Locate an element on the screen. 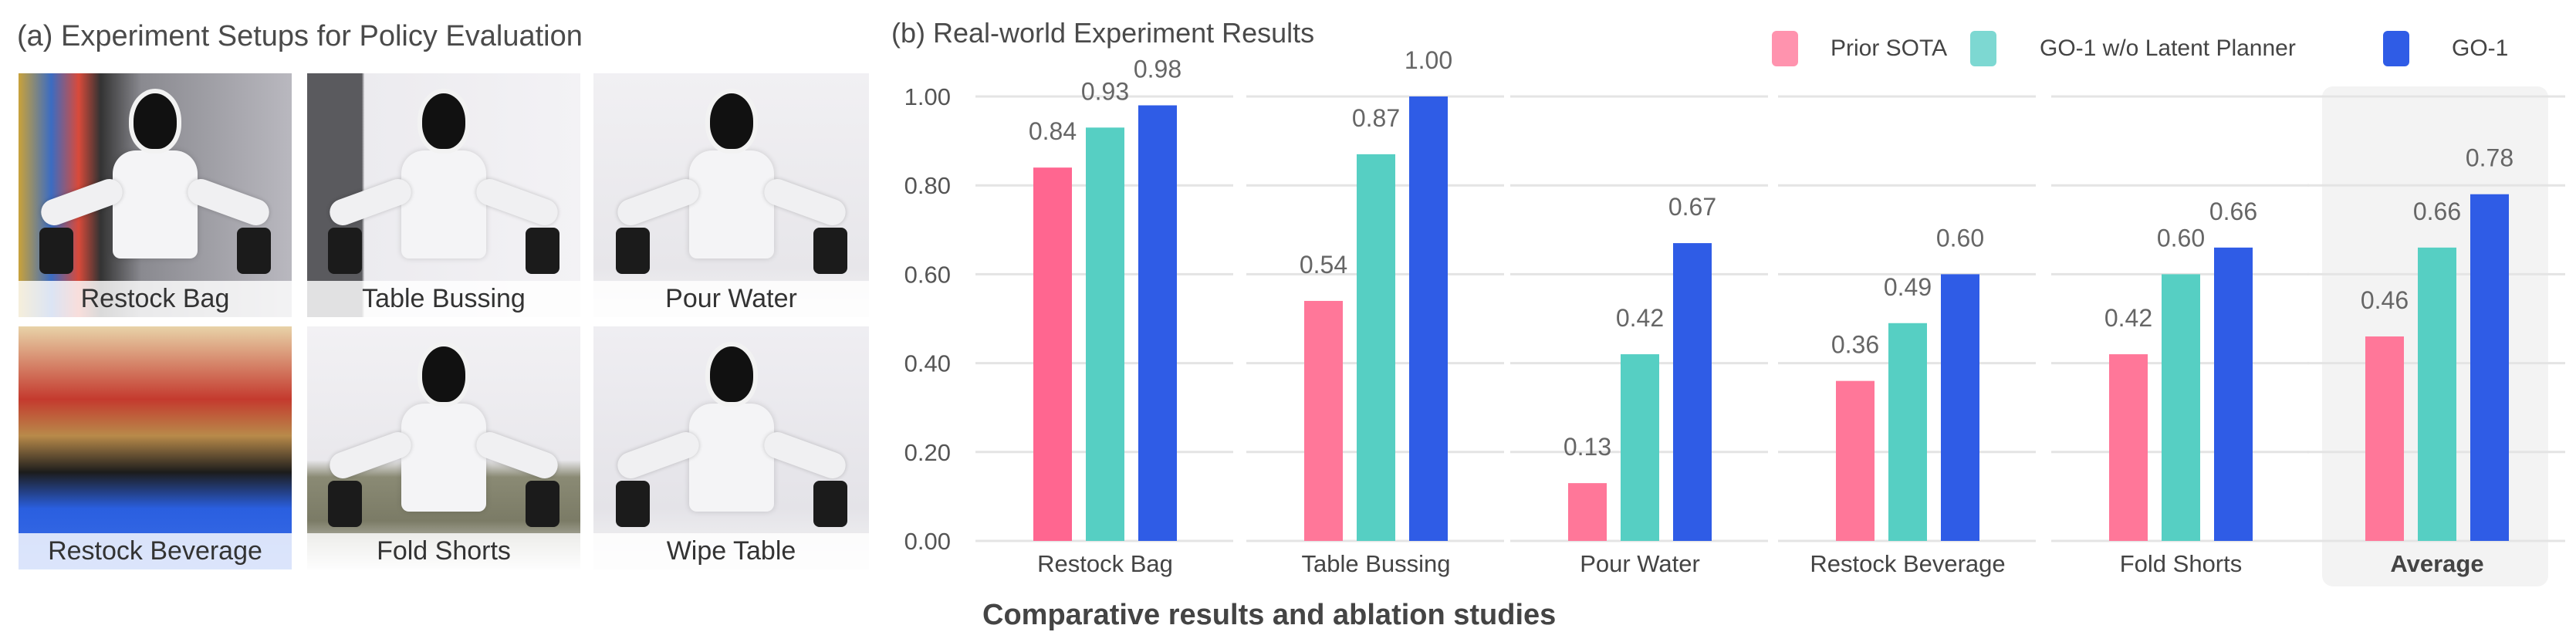 This screenshot has height=642, width=2576. data-label: 0.98 is located at coordinates (1158, 69).